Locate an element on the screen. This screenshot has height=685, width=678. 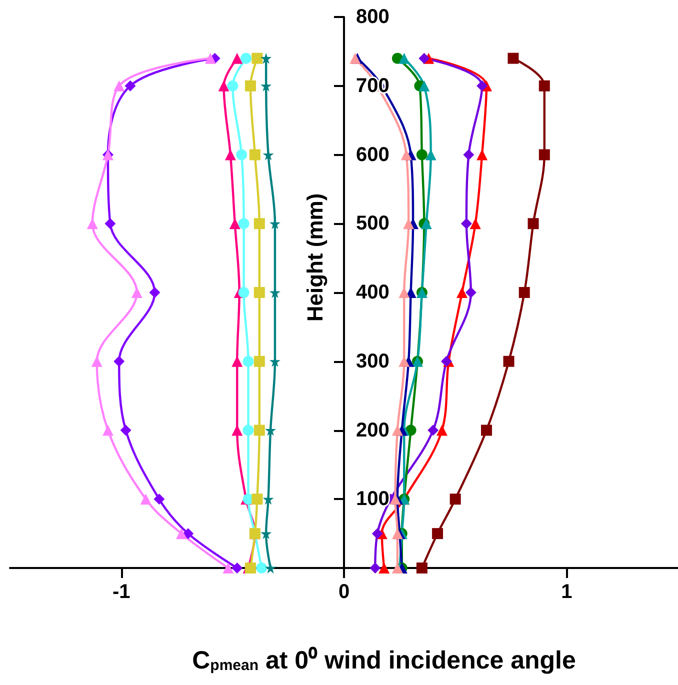
y-tick-label: 400 is located at coordinates (373, 293).